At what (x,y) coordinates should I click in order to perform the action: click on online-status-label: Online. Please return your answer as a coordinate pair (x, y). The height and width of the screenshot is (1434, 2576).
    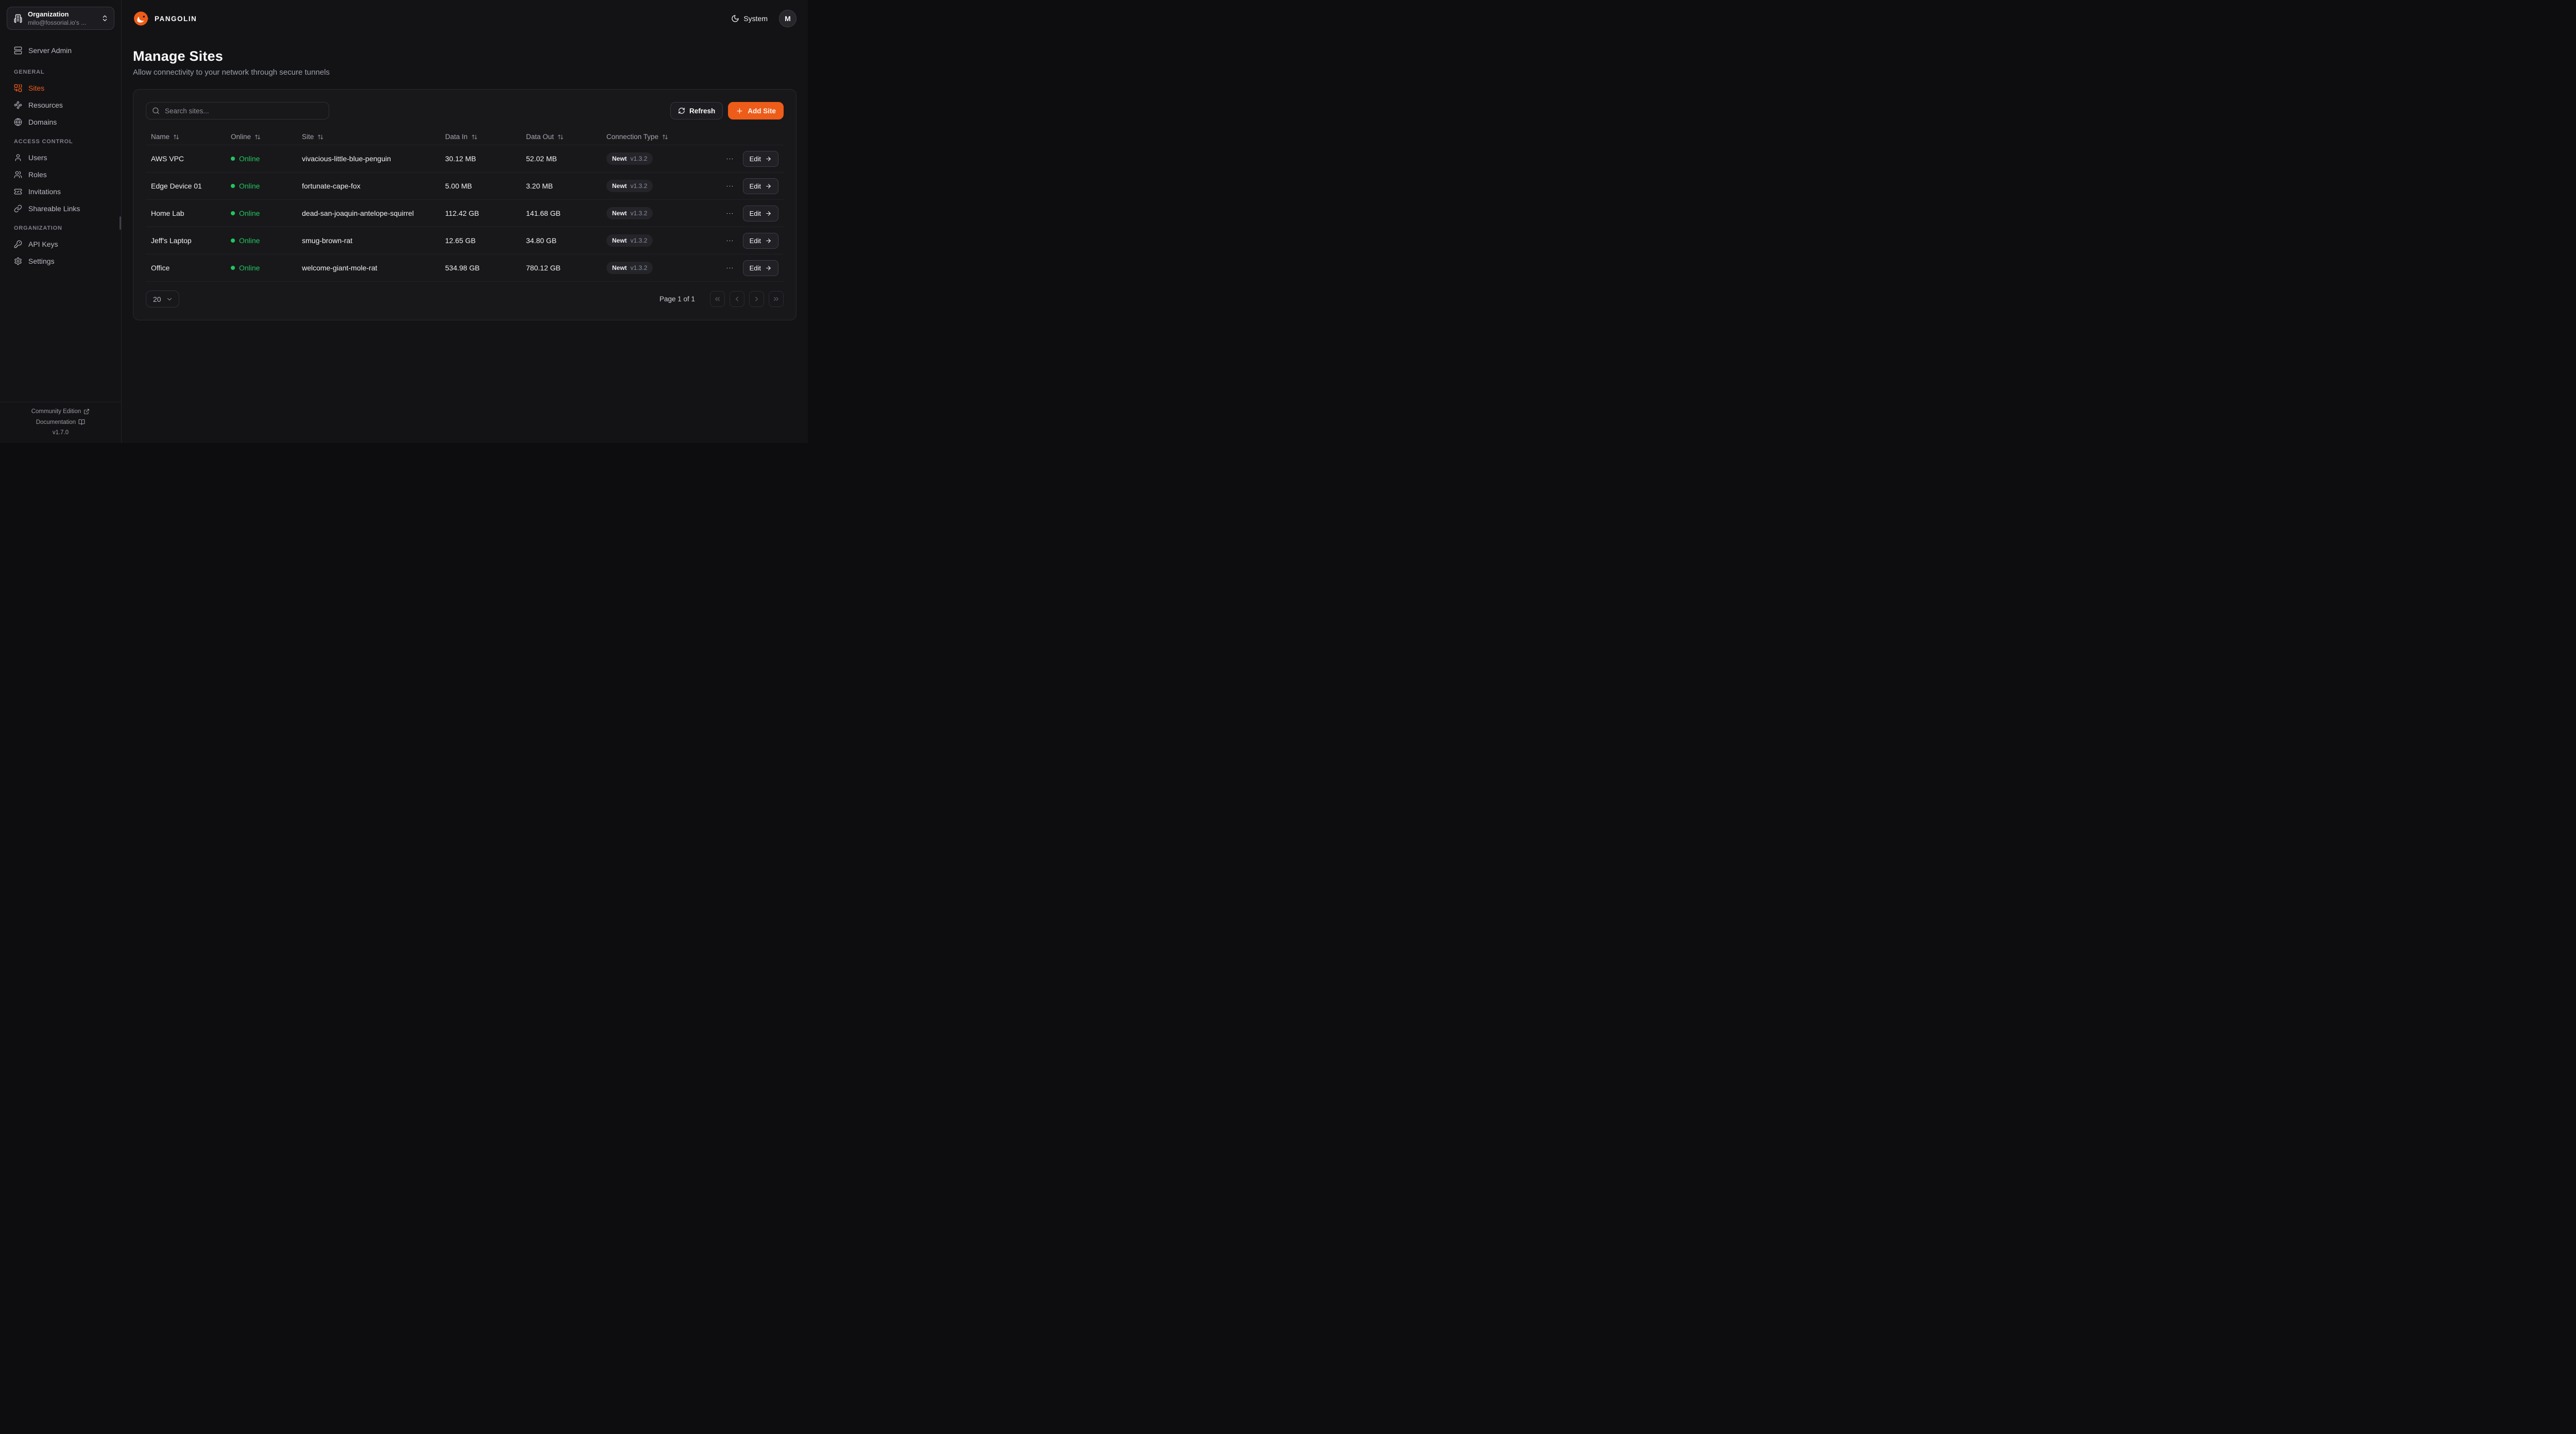
    Looking at the image, I should click on (249, 213).